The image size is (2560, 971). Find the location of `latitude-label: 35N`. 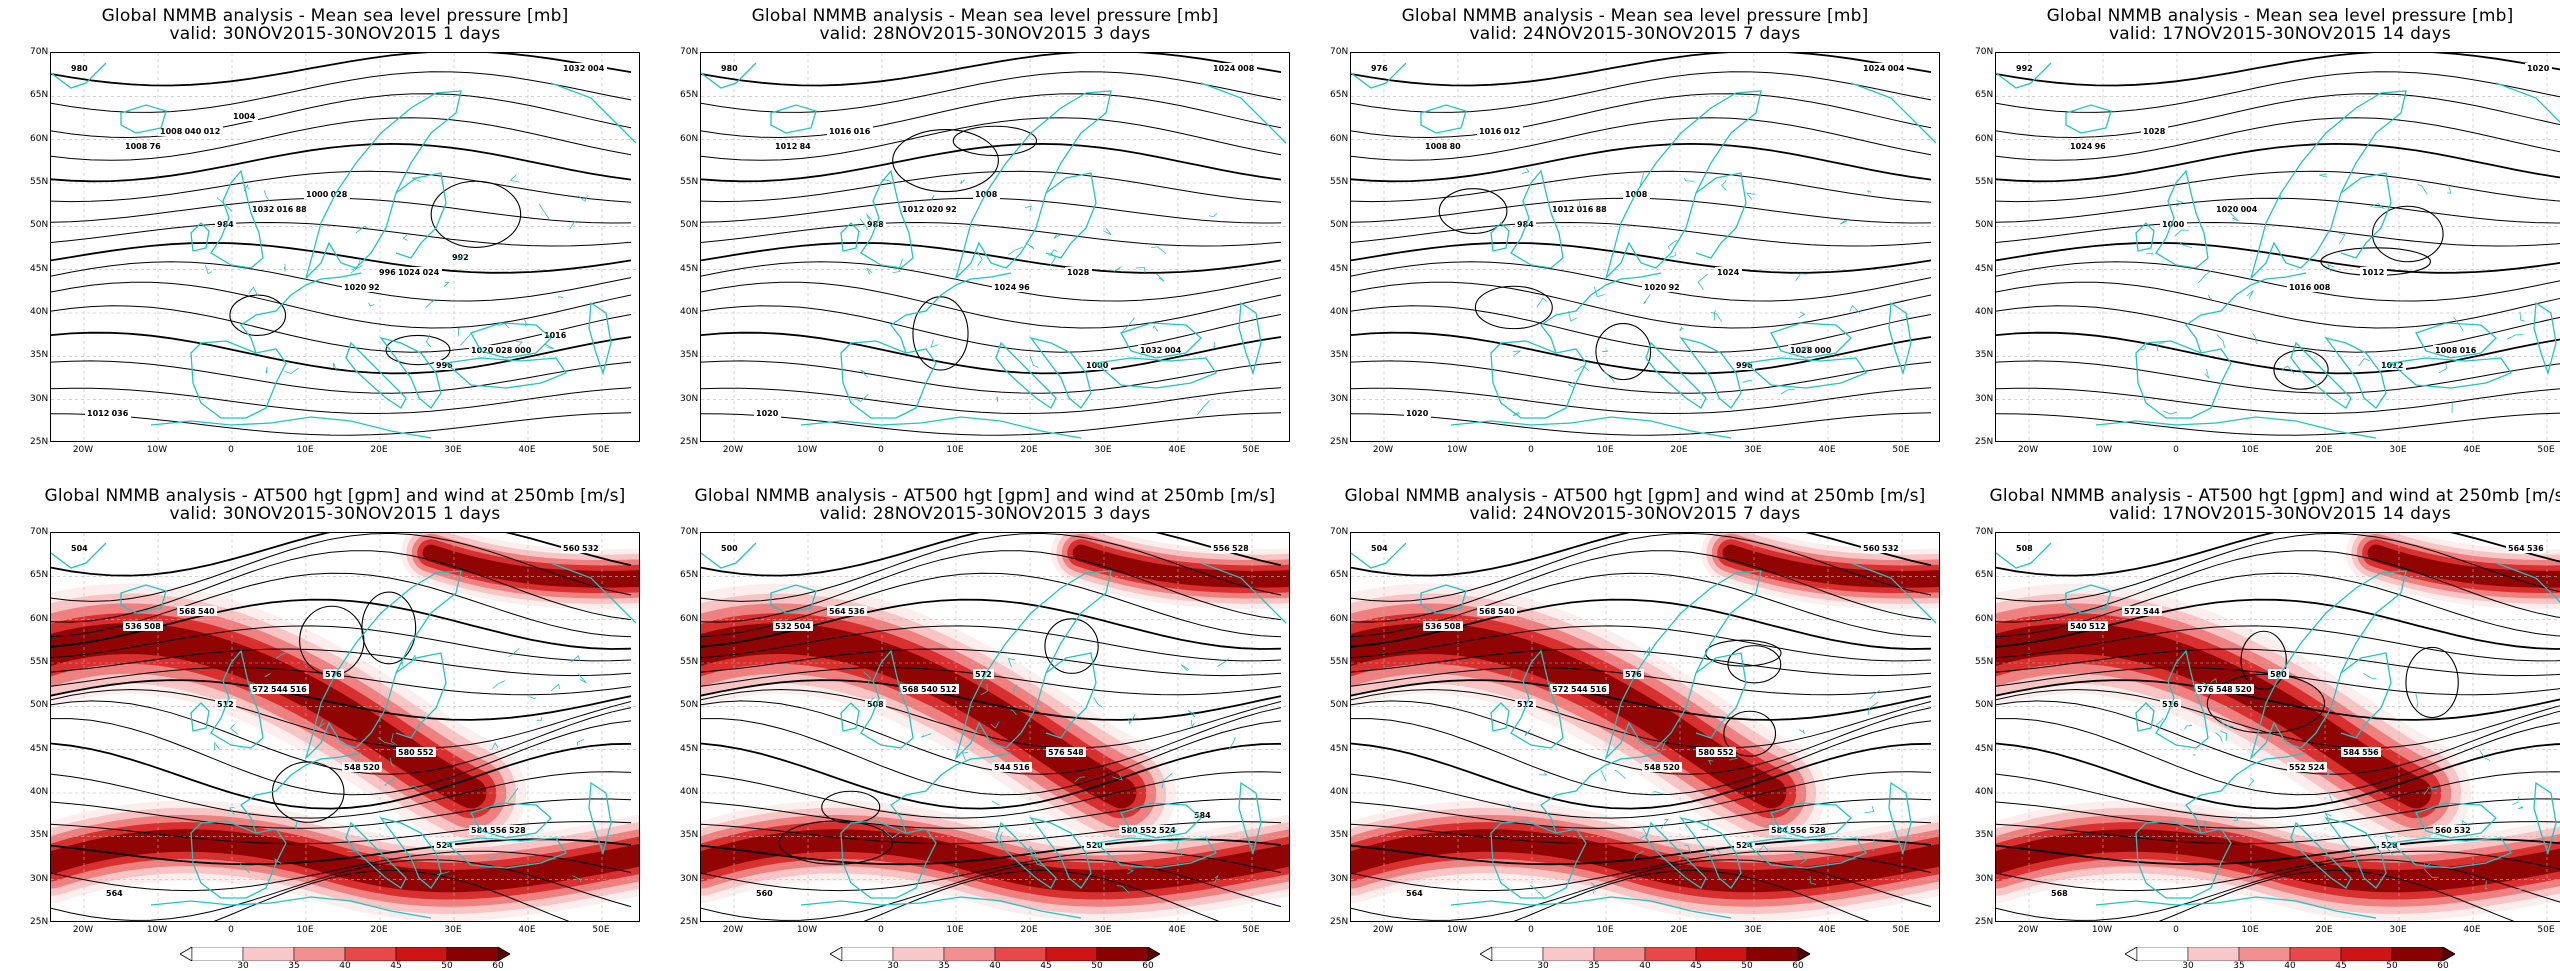

latitude-label: 35N is located at coordinates (1984, 835).